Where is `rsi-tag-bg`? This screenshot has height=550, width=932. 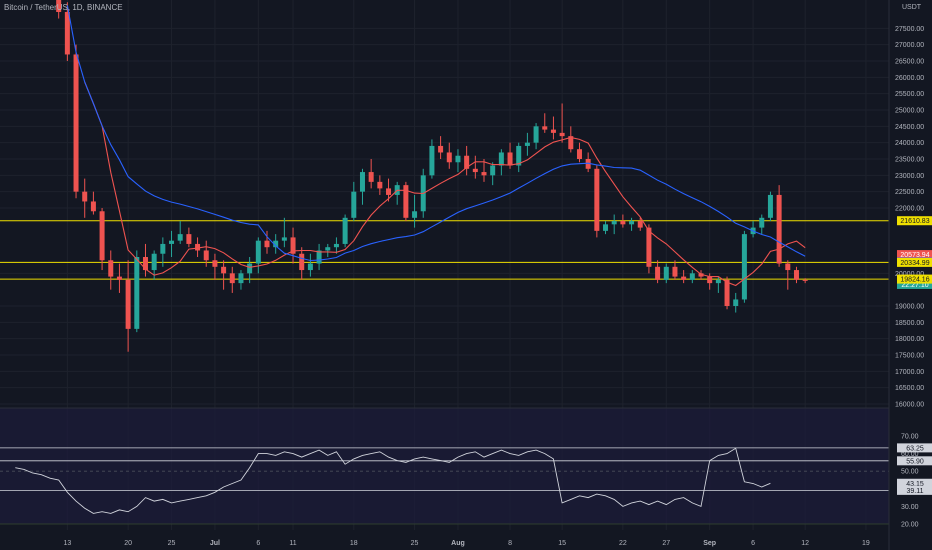
rsi-tag-bg is located at coordinates (914, 490).